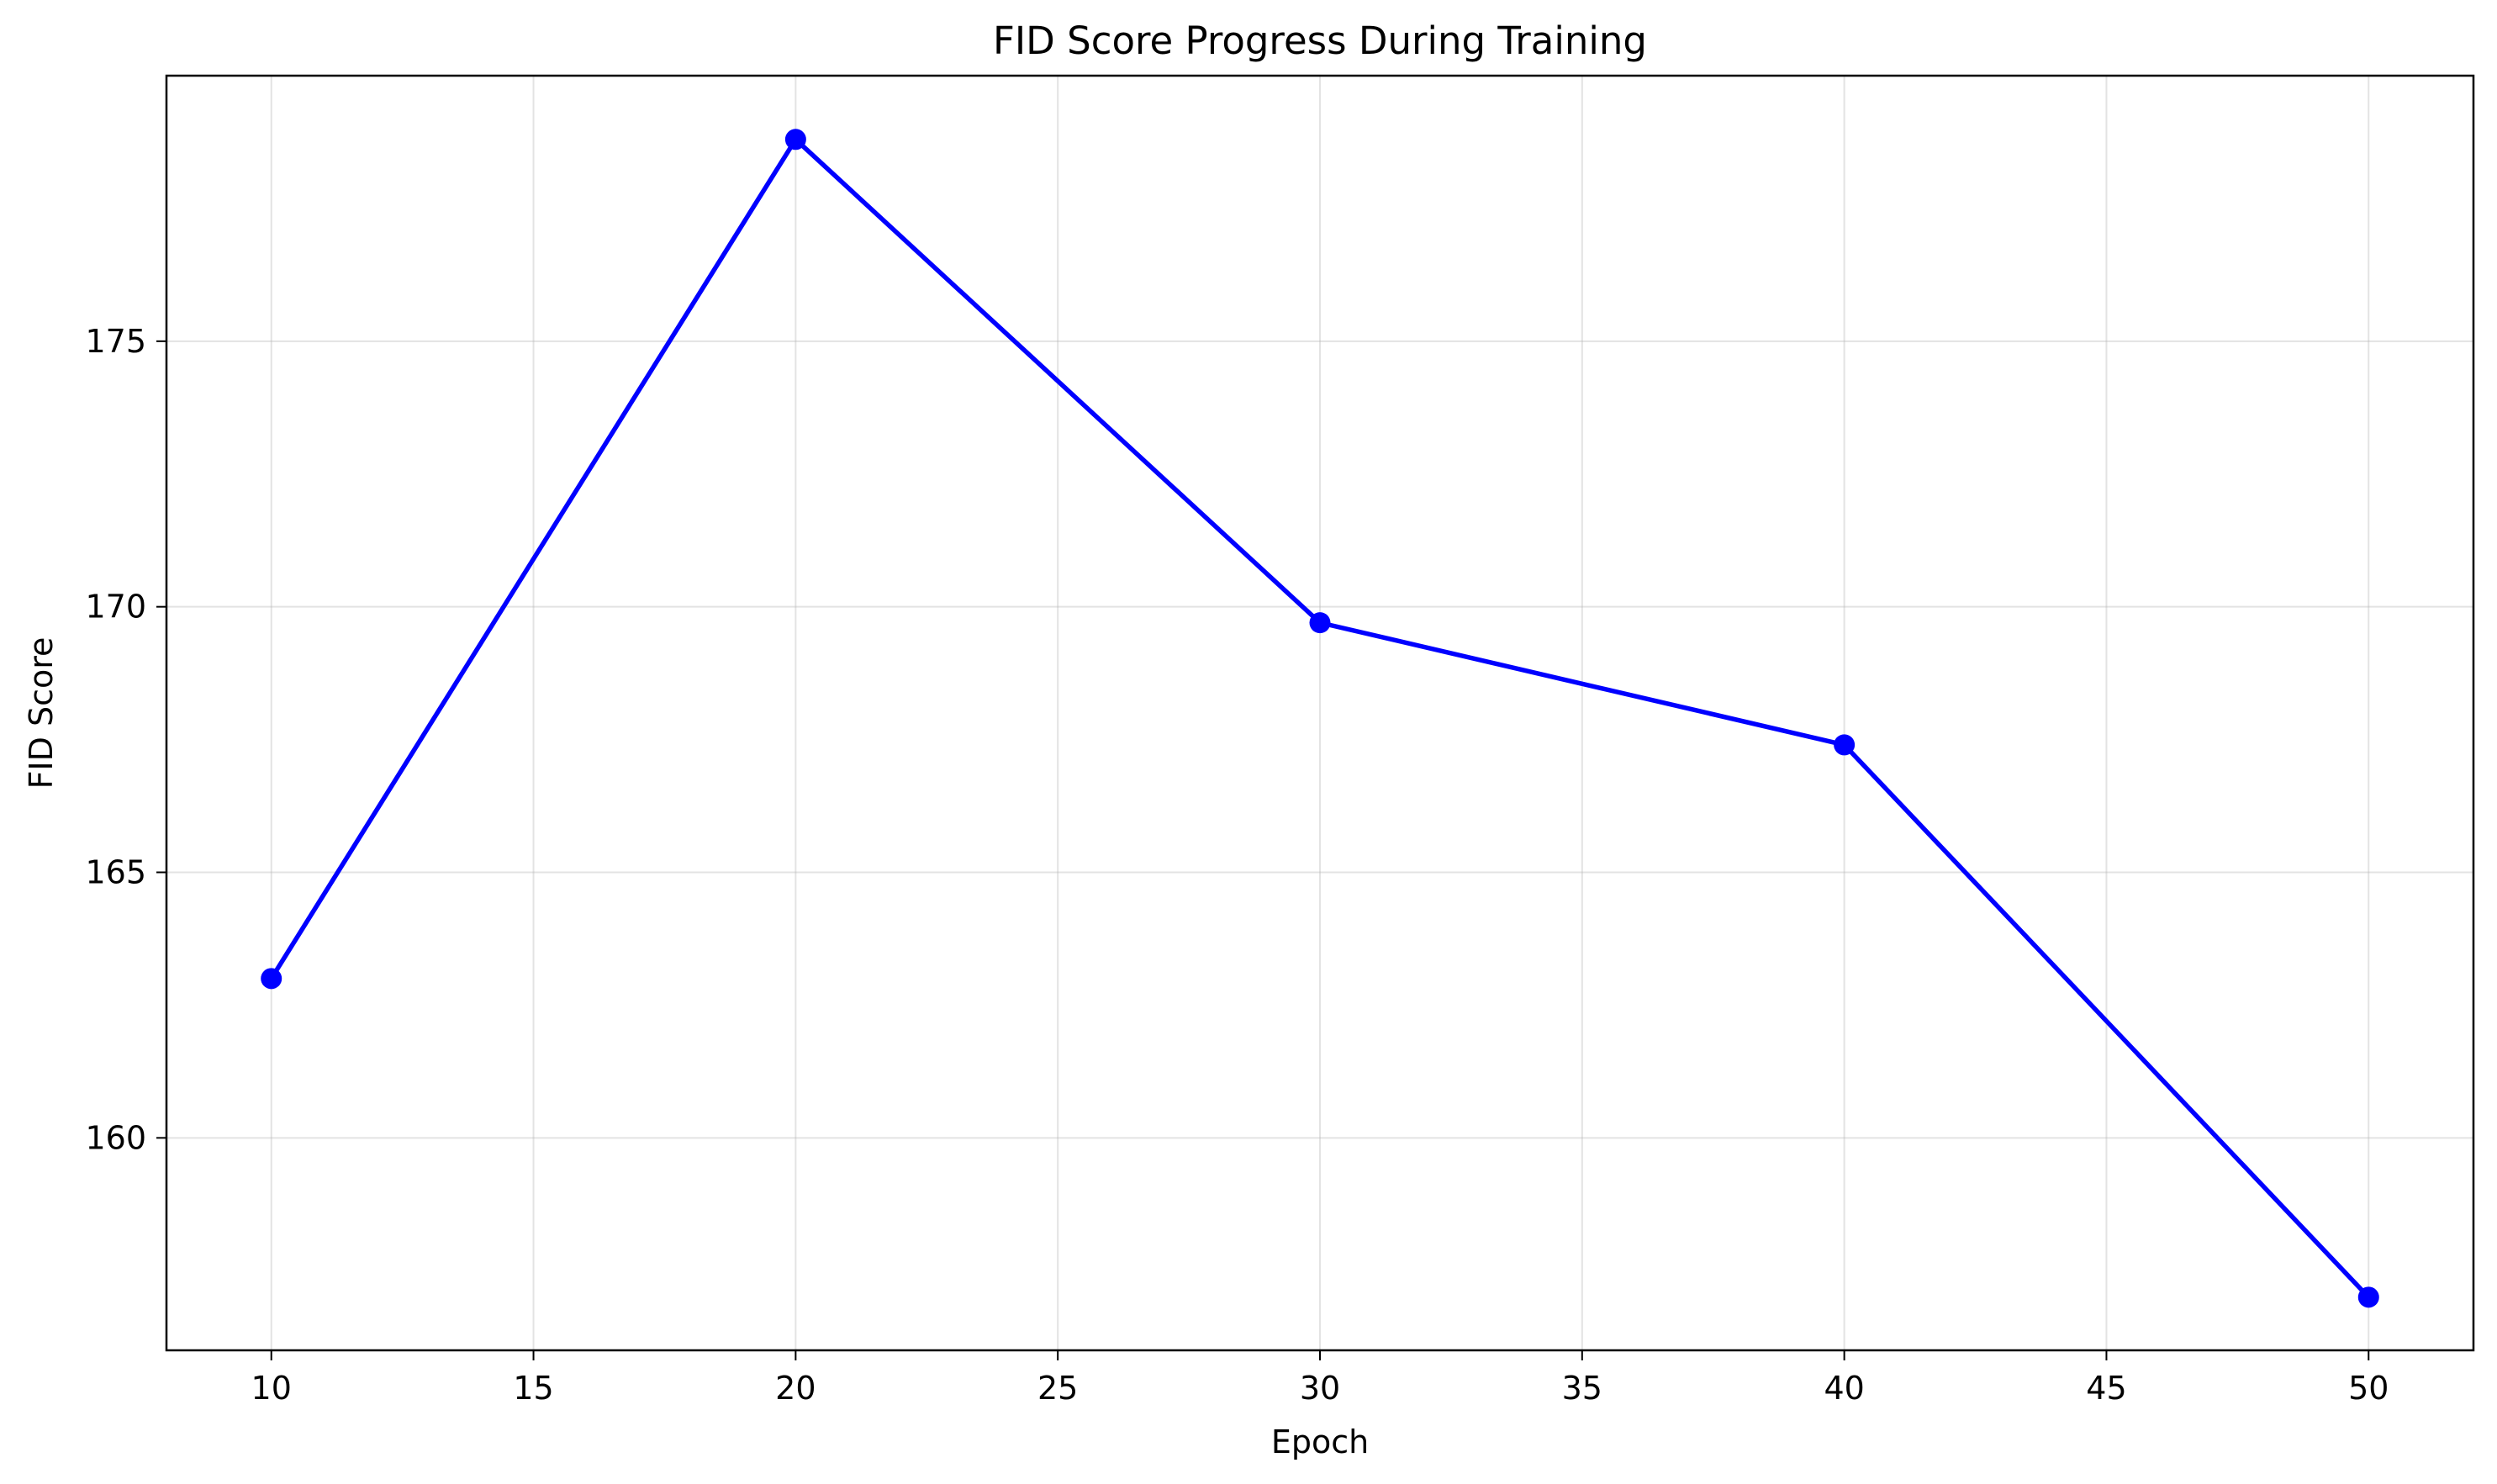  Describe the element at coordinates (271, 1388) in the screenshot. I see `x-tick-label: 10` at that location.